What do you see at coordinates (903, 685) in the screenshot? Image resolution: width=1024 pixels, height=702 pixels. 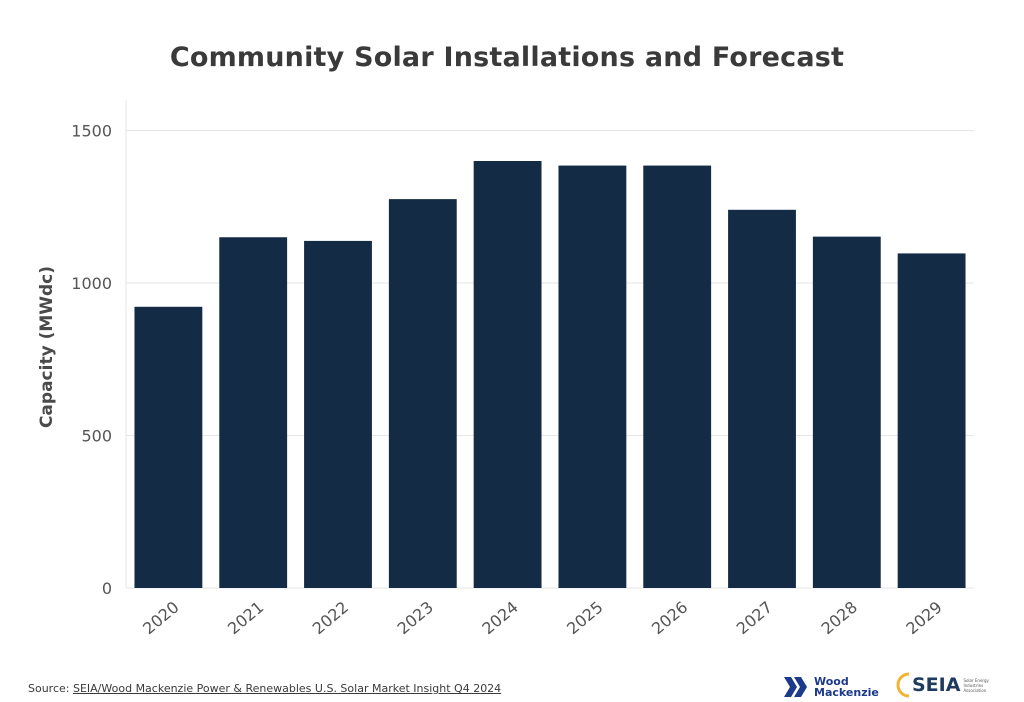 I see `seia-sun-icon` at bounding box center [903, 685].